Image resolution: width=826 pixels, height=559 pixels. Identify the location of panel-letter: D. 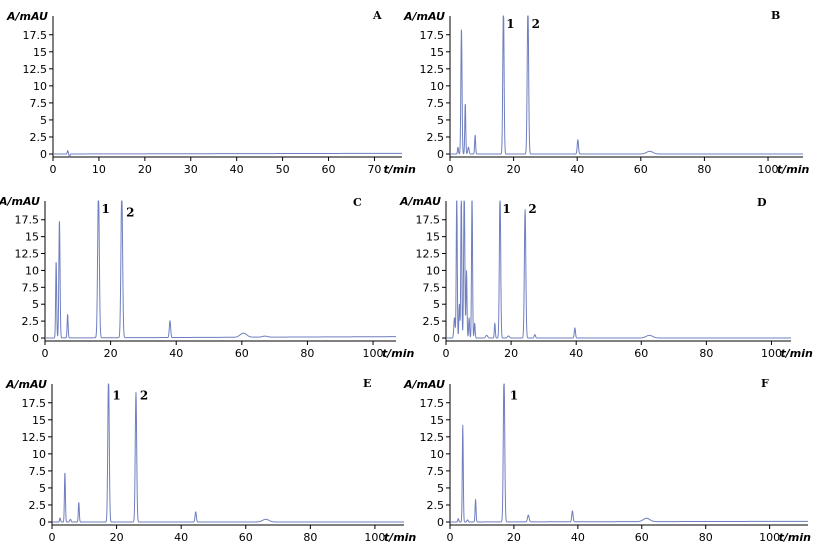
(762, 202).